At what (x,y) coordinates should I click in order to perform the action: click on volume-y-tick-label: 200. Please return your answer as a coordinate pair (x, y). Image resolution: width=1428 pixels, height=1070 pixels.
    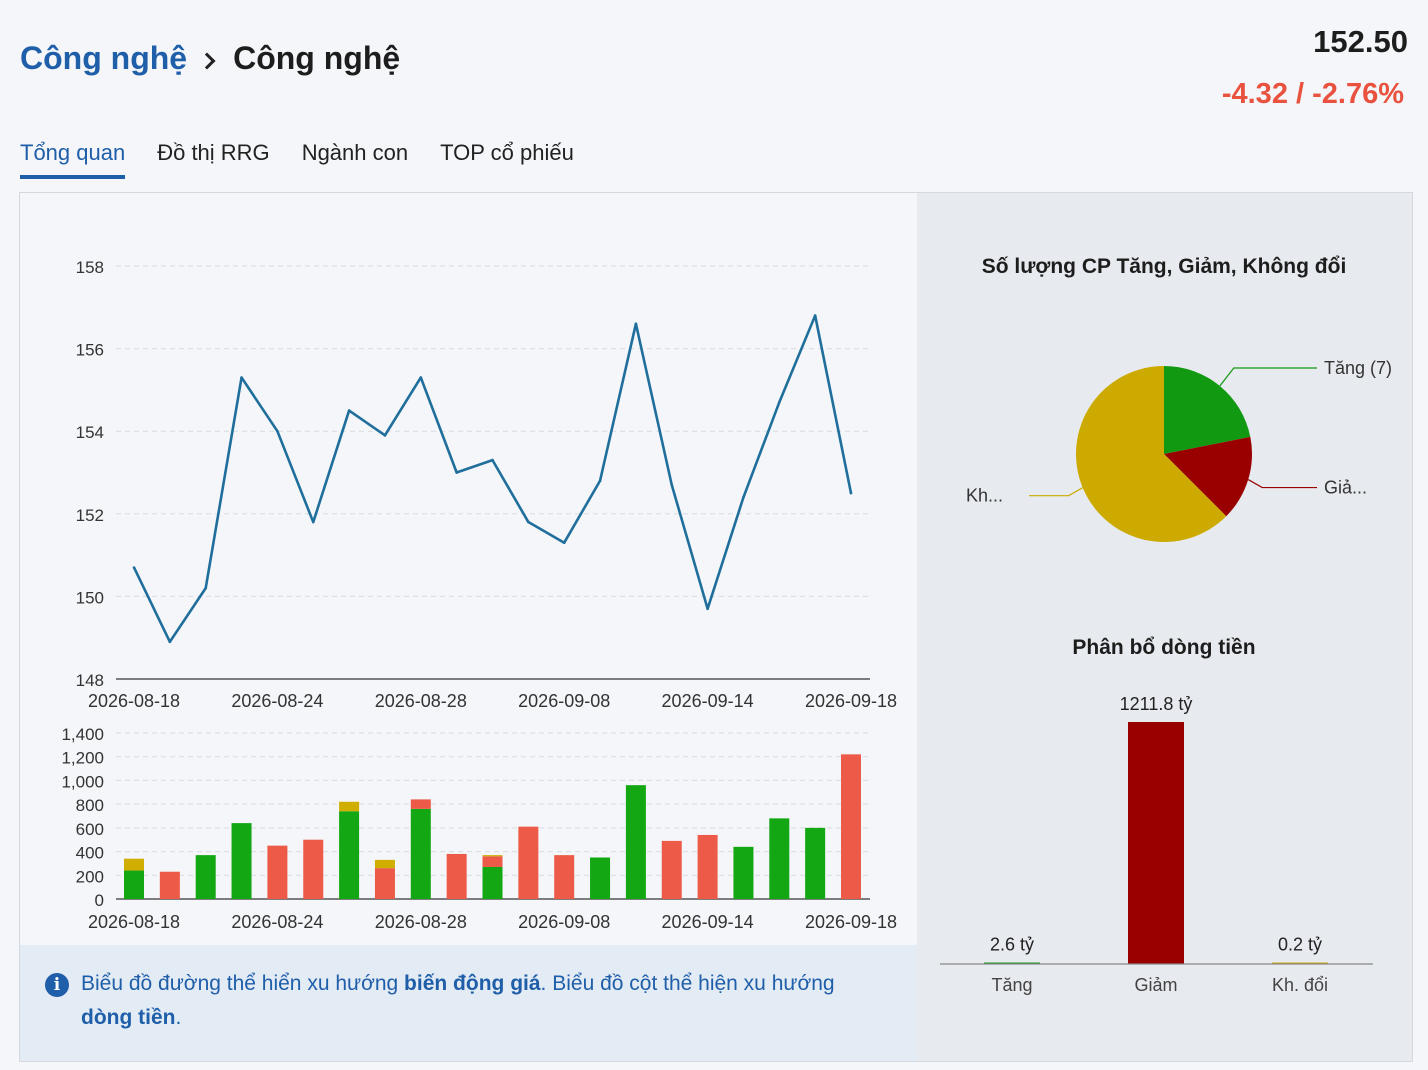
    Looking at the image, I should click on (90, 876).